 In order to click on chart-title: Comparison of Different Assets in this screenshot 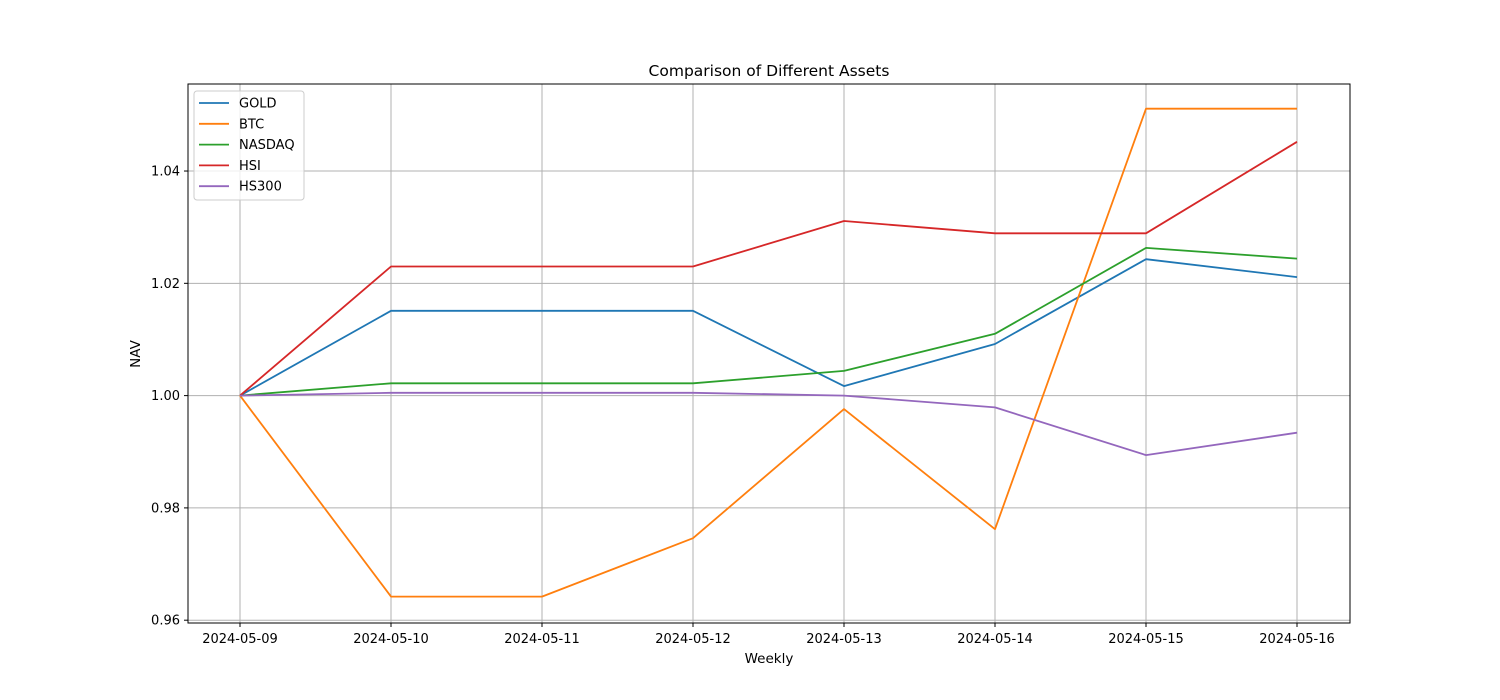, I will do `click(769, 71)`.